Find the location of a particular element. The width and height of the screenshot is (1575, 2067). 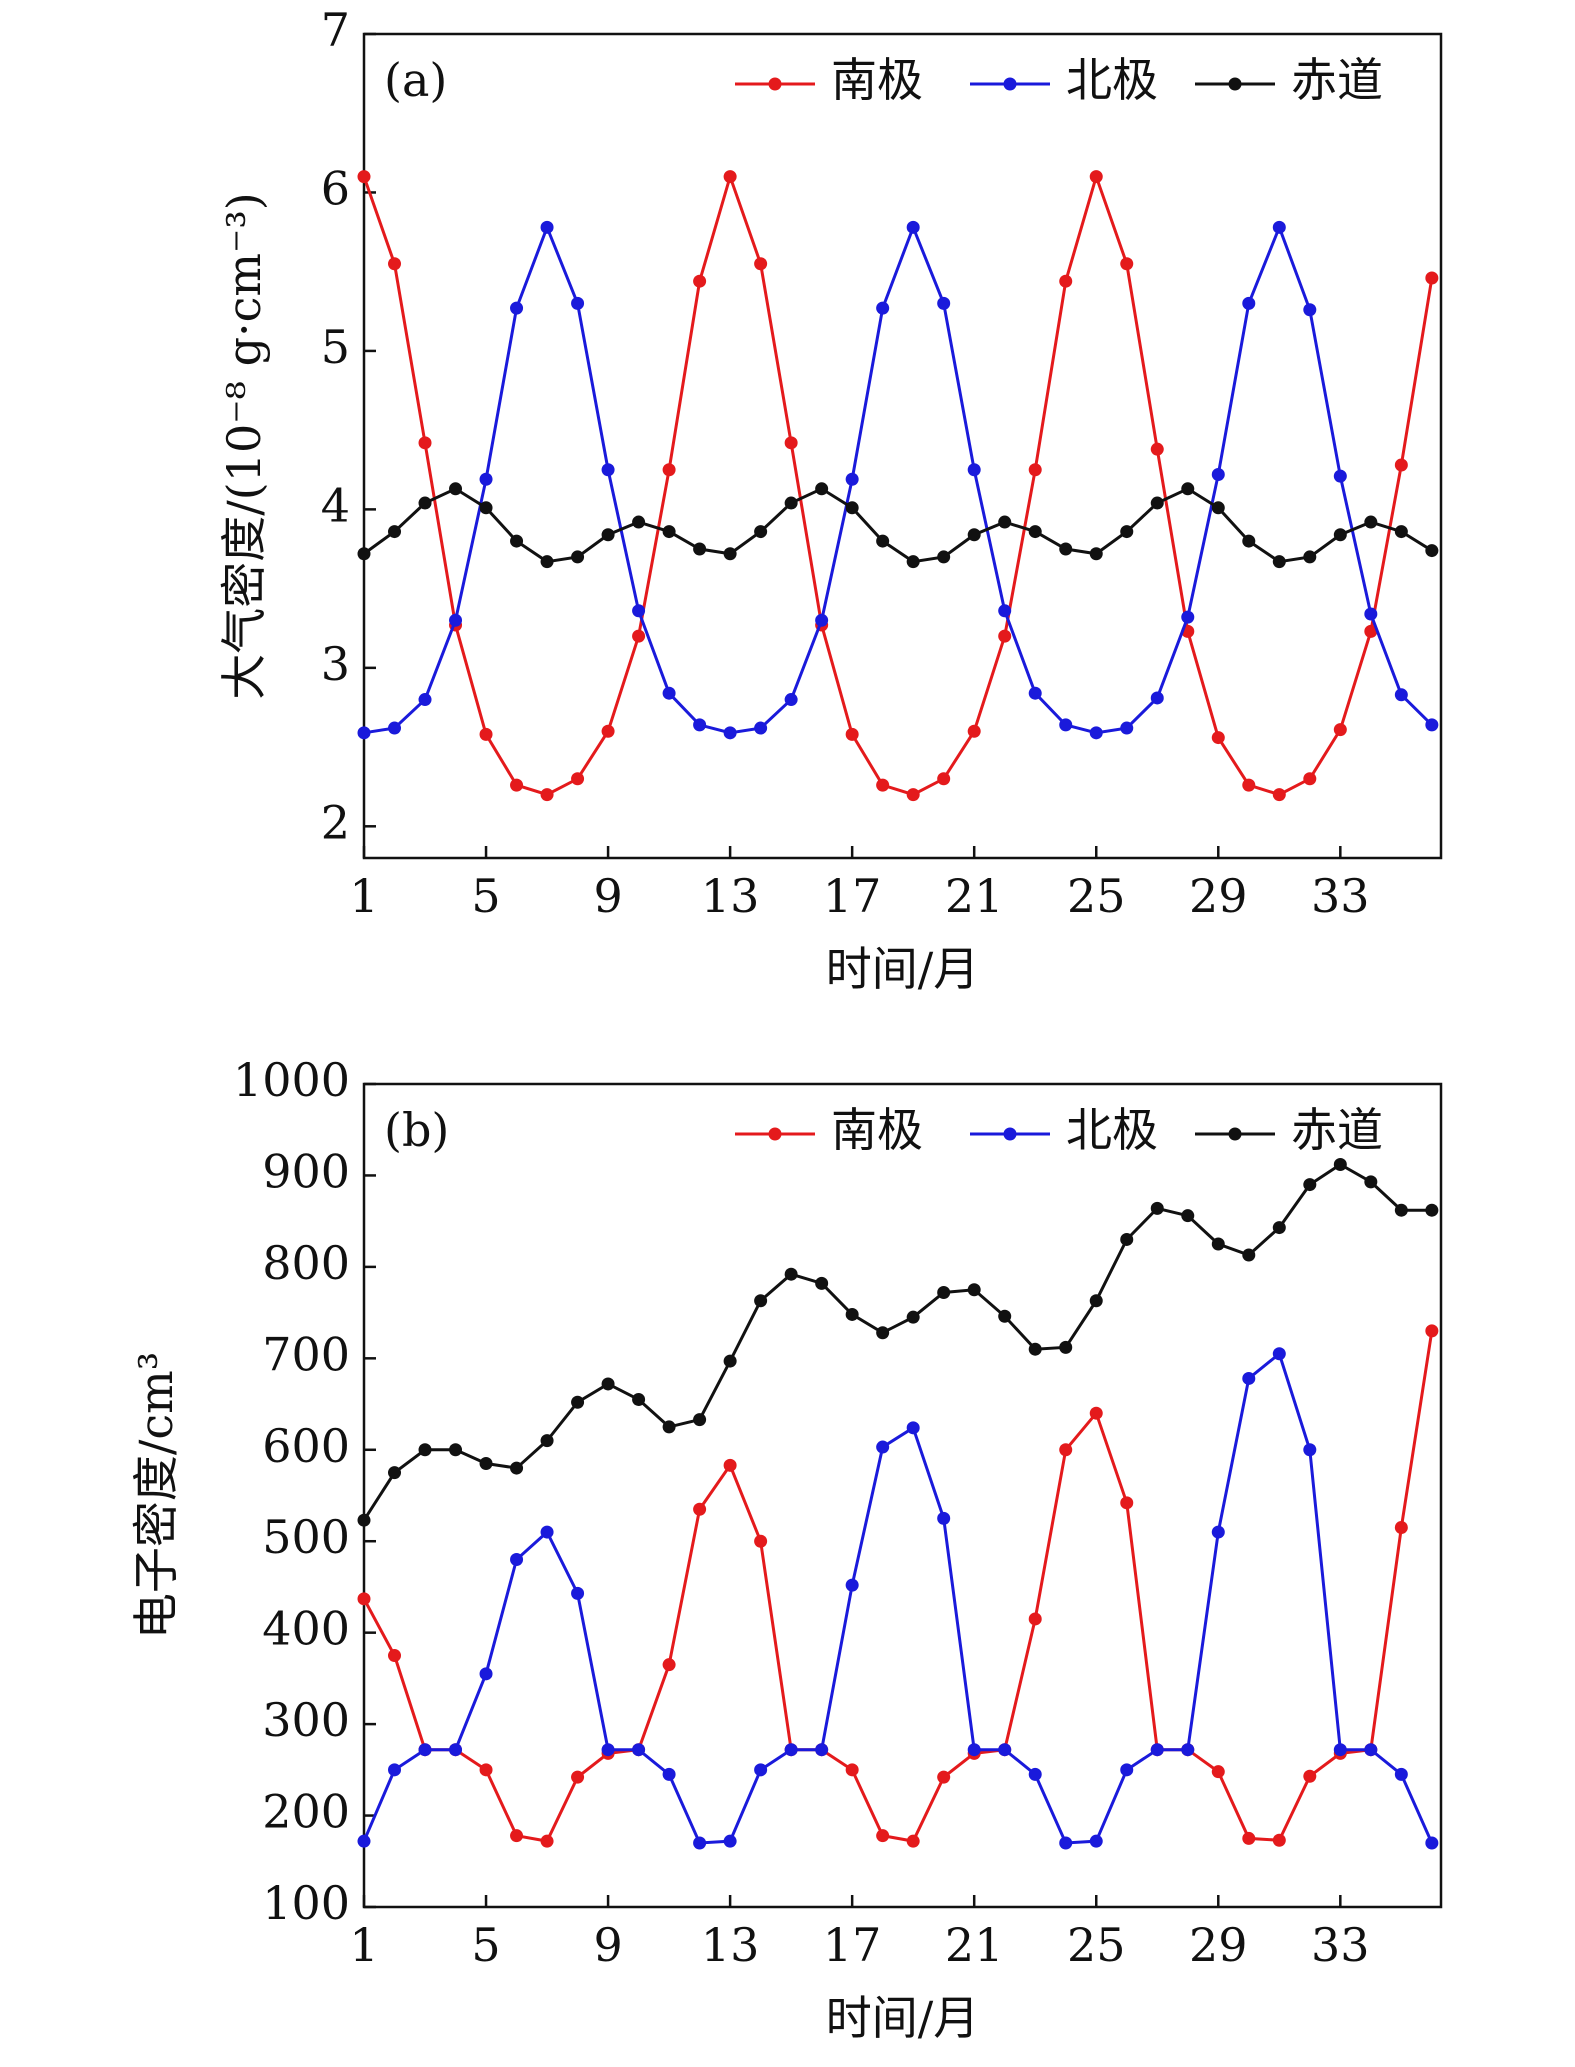

panel-label: (a) is located at coordinates (415, 80).